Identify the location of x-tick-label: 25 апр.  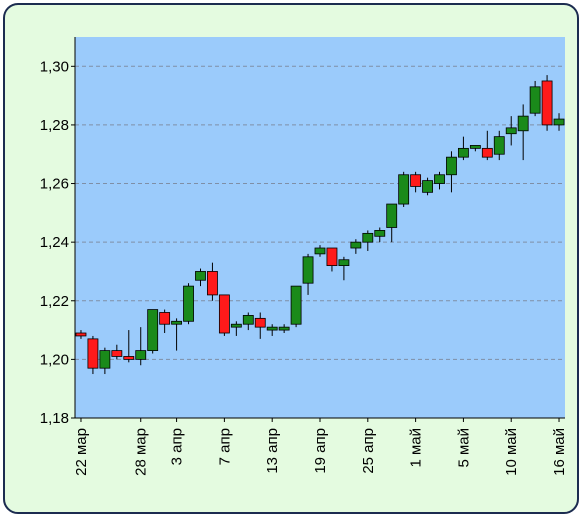
(368, 451).